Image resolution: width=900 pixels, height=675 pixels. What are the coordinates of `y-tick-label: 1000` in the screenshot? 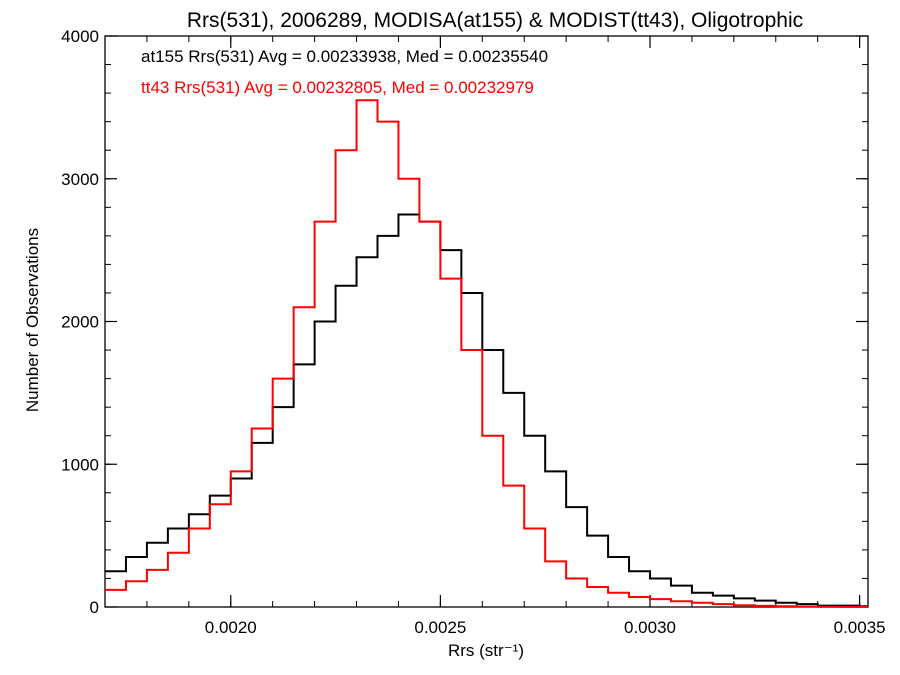 It's located at (80, 464).